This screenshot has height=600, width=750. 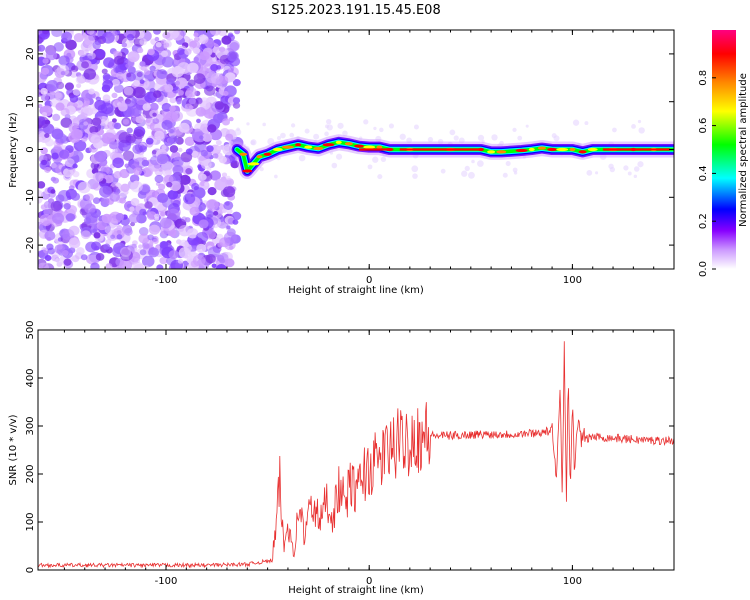 What do you see at coordinates (30, 54) in the screenshot?
I see `y-tick-label: 20` at bounding box center [30, 54].